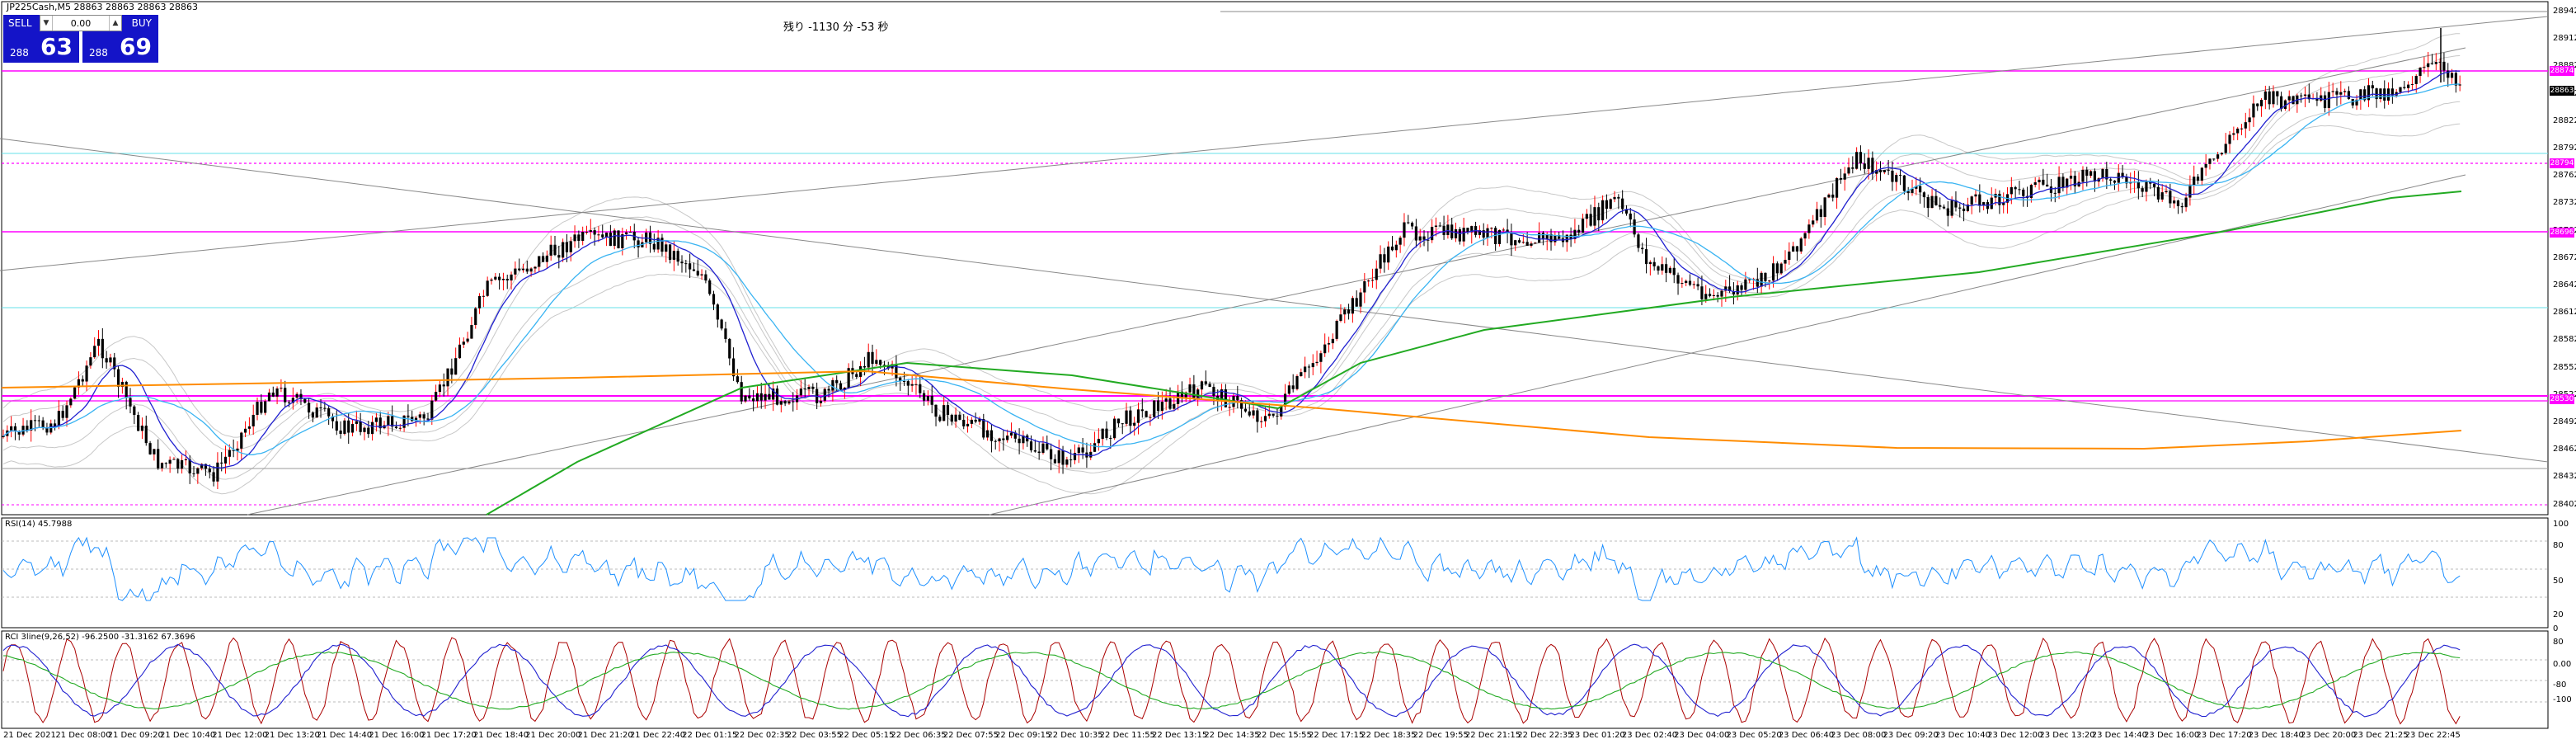  Describe the element at coordinates (46, 23) in the screenshot. I see `lot-decrease-icon: ▼` at that location.